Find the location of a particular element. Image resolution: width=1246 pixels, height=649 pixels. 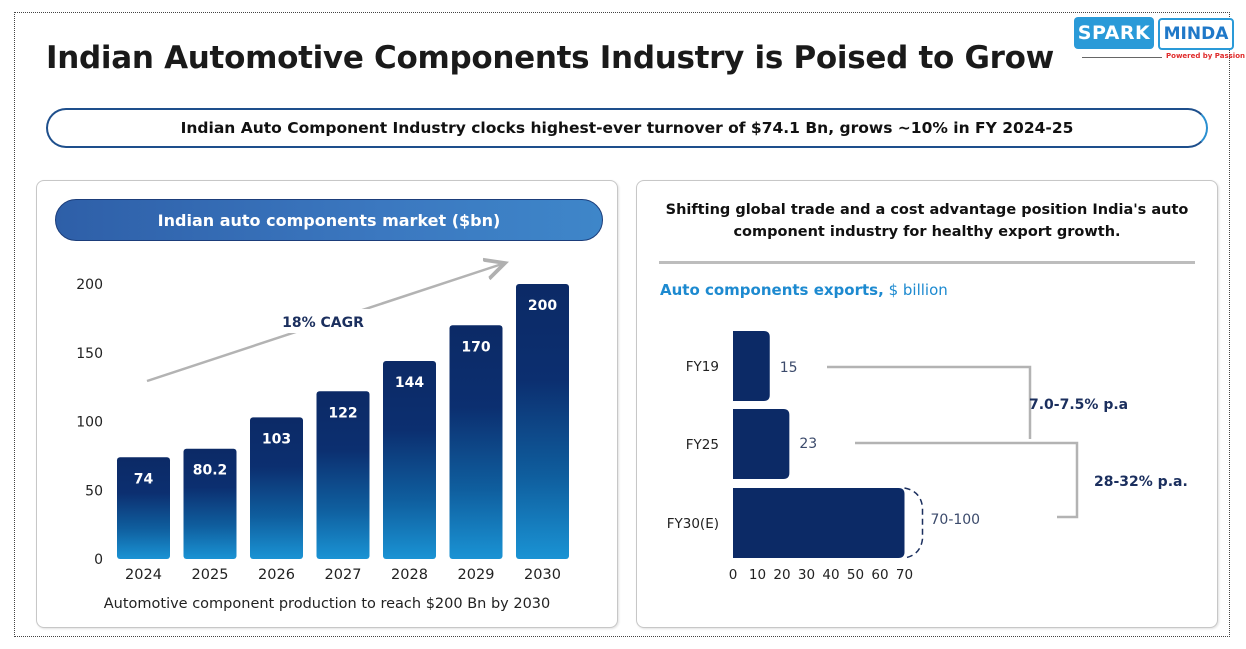

logo-minda: MINDA is located at coordinates (1196, 34).